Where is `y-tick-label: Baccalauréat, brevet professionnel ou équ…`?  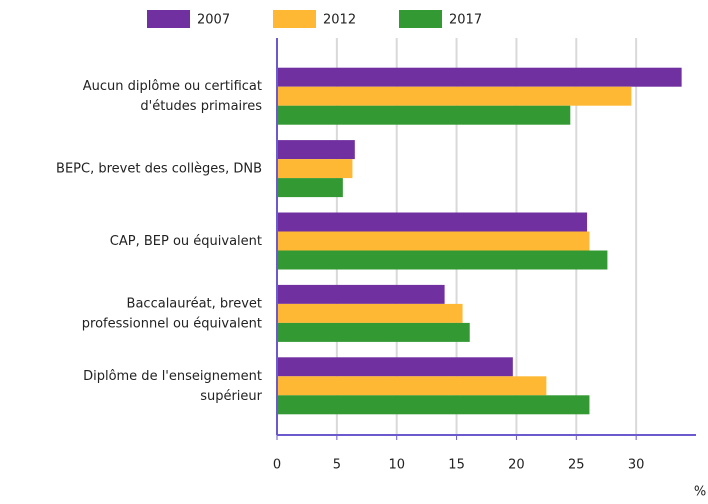 y-tick-label: Baccalauréat, brevet professionnel ou équ… is located at coordinates (172, 313).